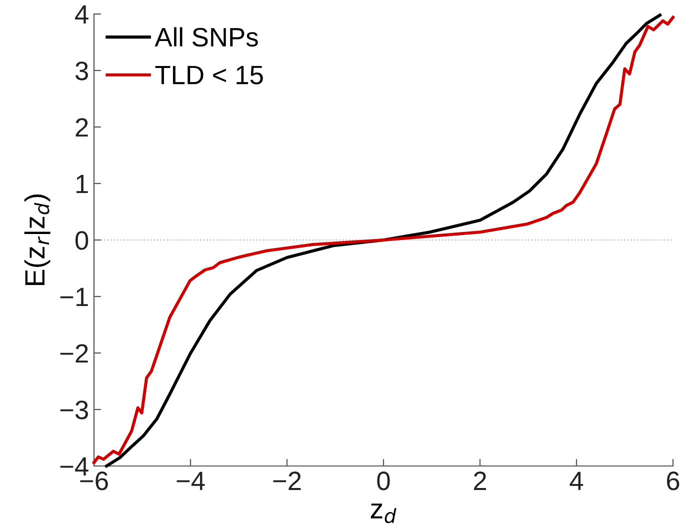 Image resolution: width=693 pixels, height=531 pixels. Describe the element at coordinates (480, 481) in the screenshot. I see `x-tick-label: 2` at that location.